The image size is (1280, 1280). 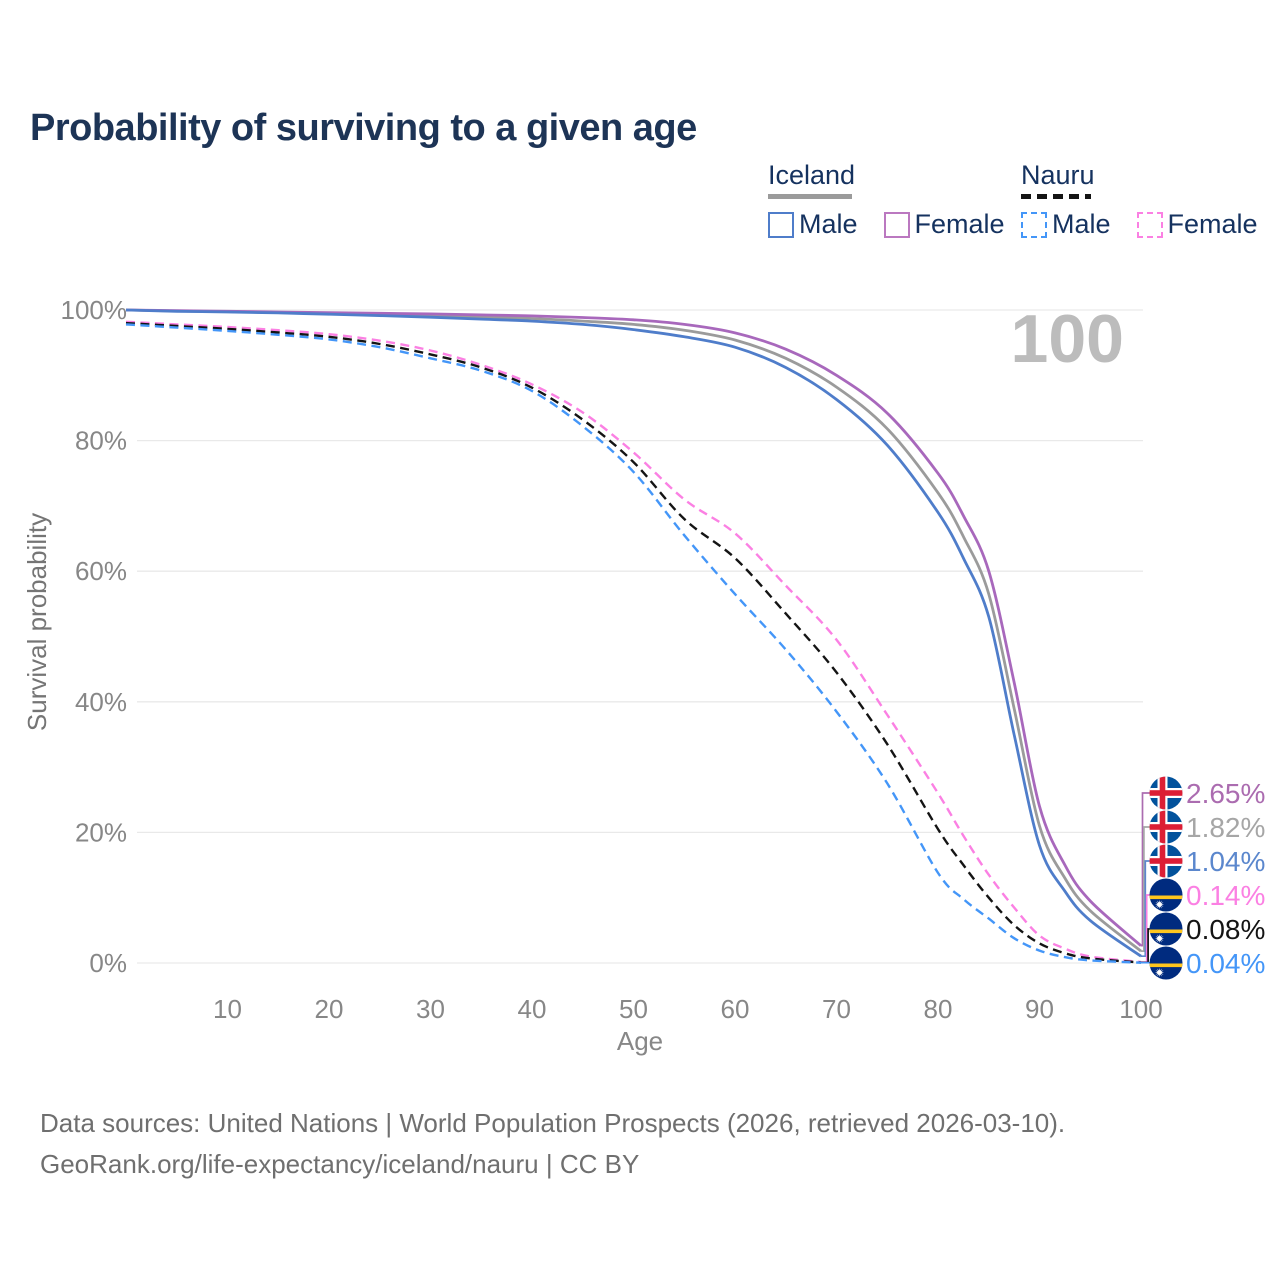 I want to click on age-watermark: 100, so click(x=1067, y=339).